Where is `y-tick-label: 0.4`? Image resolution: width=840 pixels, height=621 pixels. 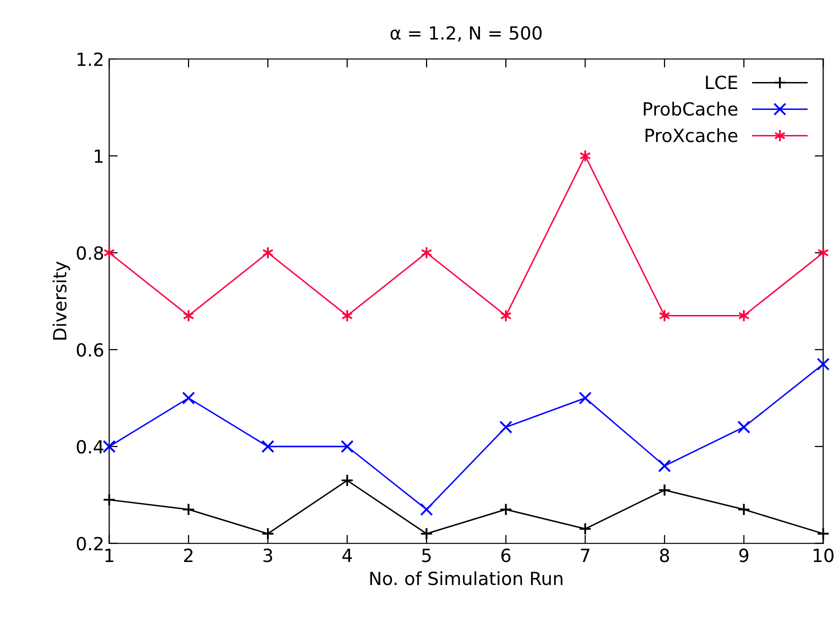 y-tick-label: 0.4 is located at coordinates (90, 447).